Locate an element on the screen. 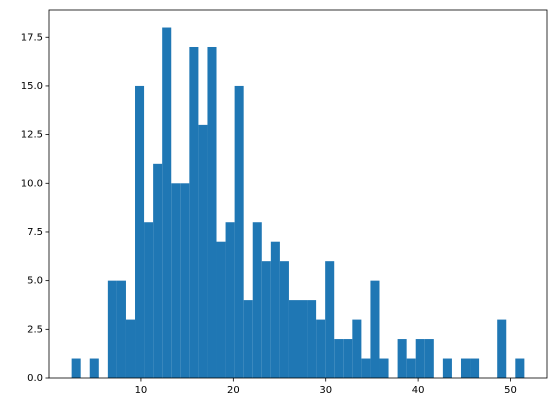 Image resolution: width=556 pixels, height=413 pixels. x-tick-label: 30 is located at coordinates (325, 390).